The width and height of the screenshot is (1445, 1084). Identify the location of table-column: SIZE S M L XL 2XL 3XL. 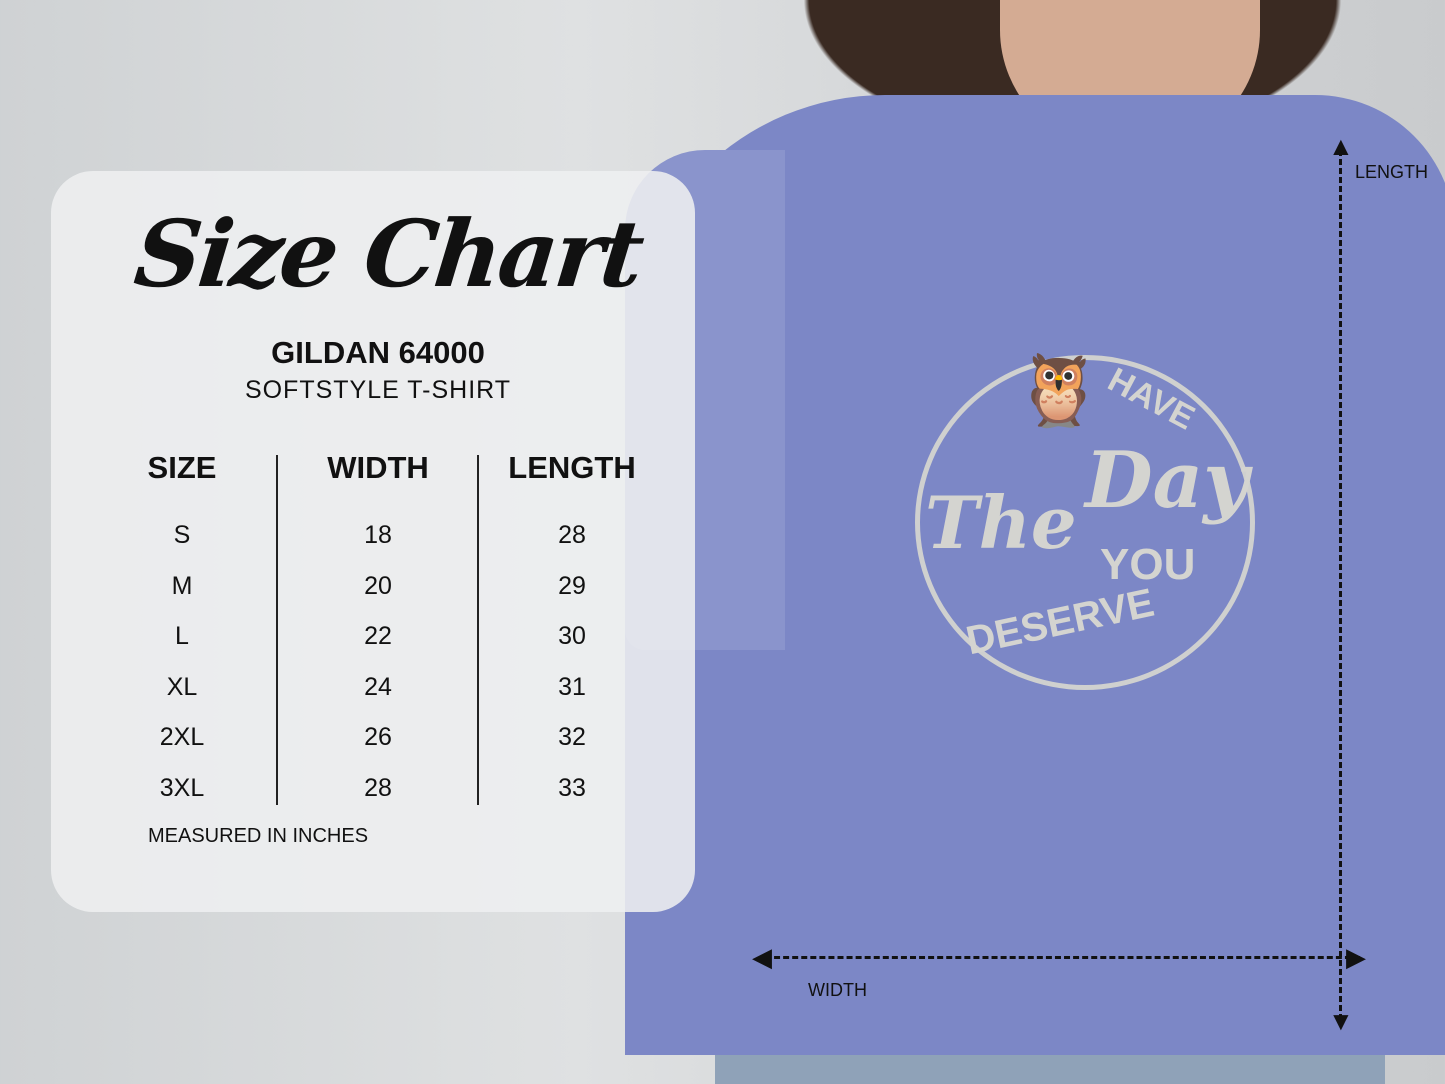
(182, 632).